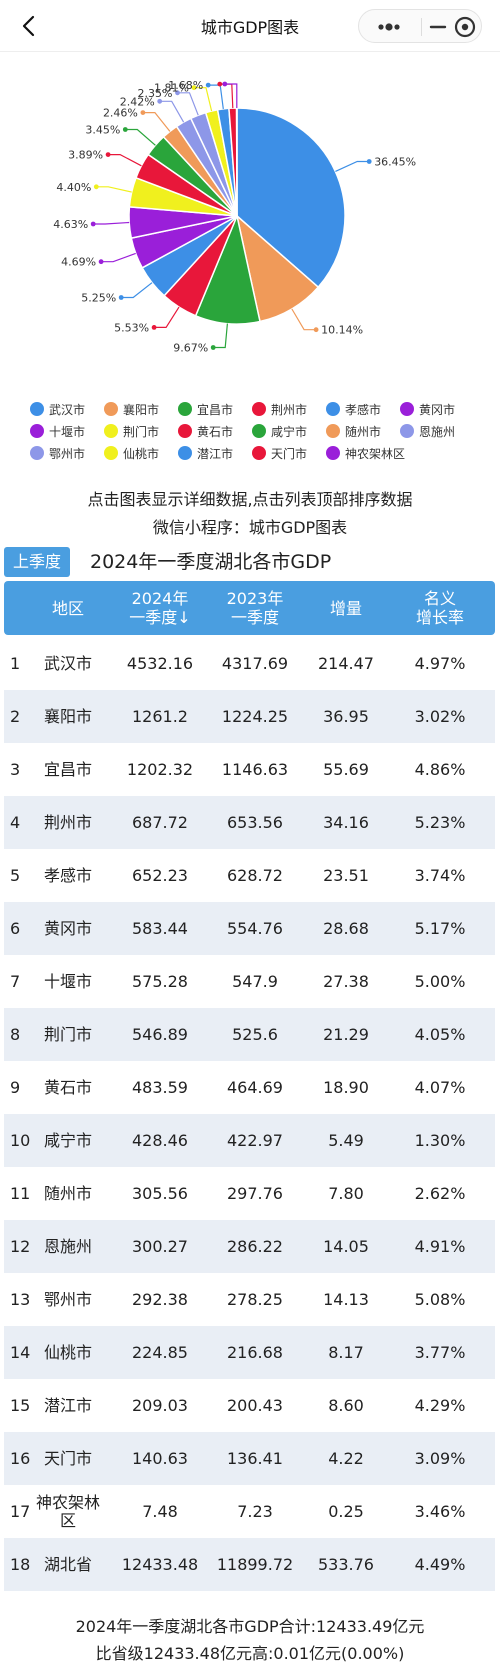 The image size is (500, 1664). Describe the element at coordinates (67, 453) in the screenshot. I see `legend-item: 鄂州市` at that location.